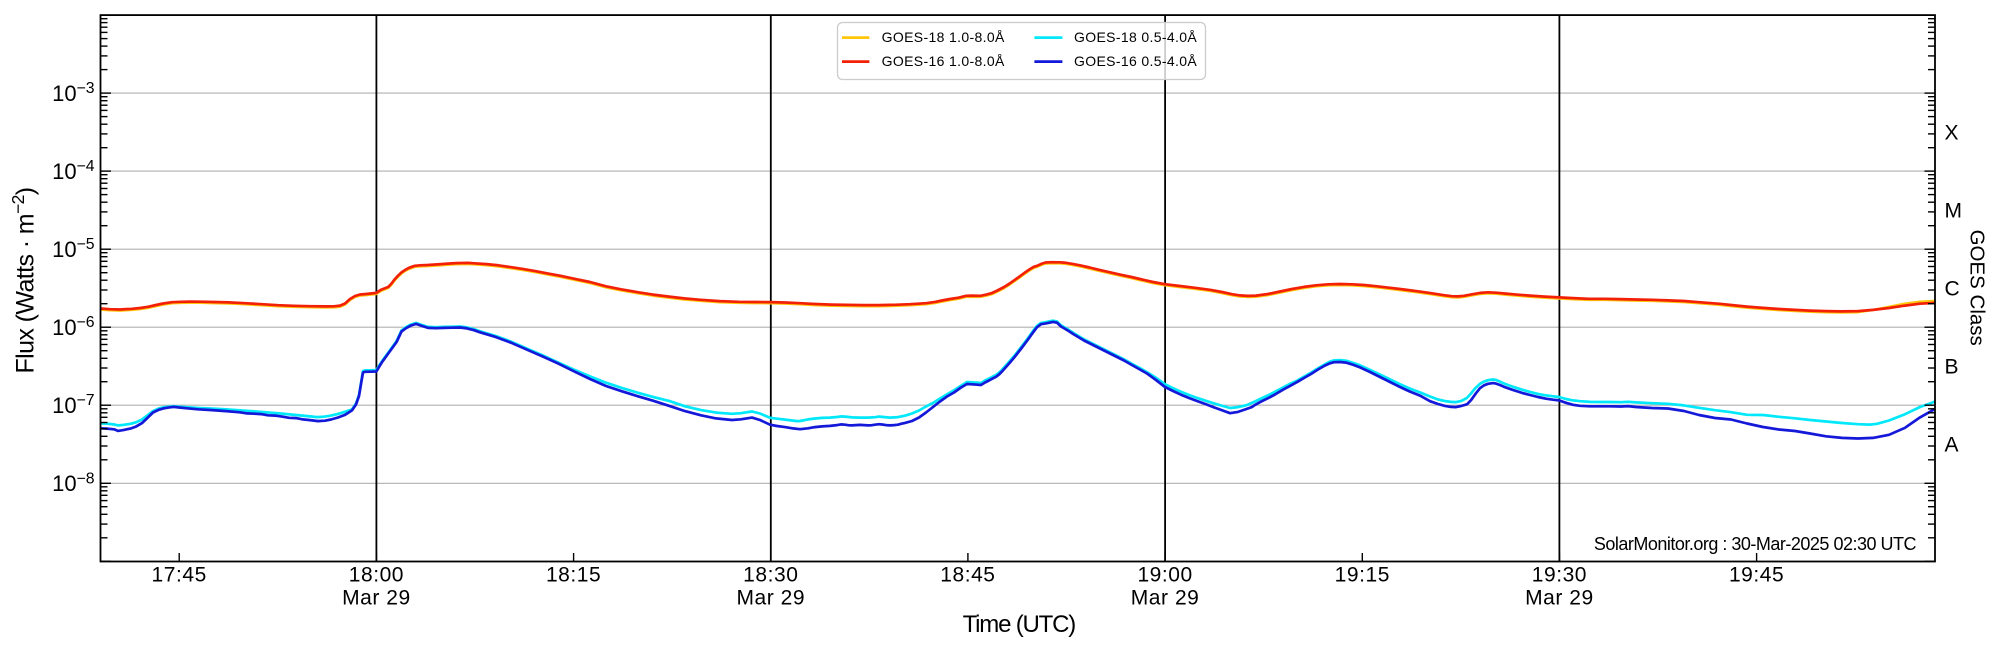 The height and width of the screenshot is (650, 2000). What do you see at coordinates (1135, 37) in the screenshot?
I see `svg-text: GOES-18 0.5-4.0Å` at bounding box center [1135, 37].